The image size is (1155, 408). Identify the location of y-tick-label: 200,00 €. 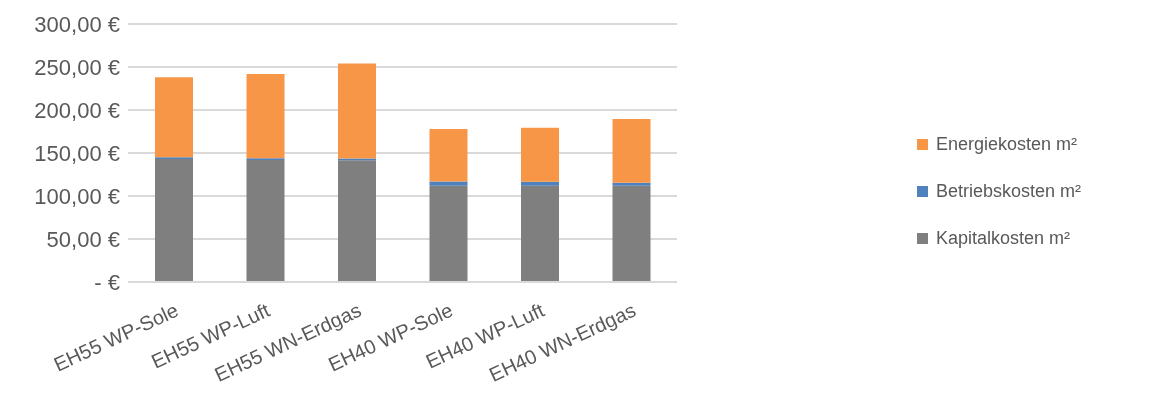
(77, 110).